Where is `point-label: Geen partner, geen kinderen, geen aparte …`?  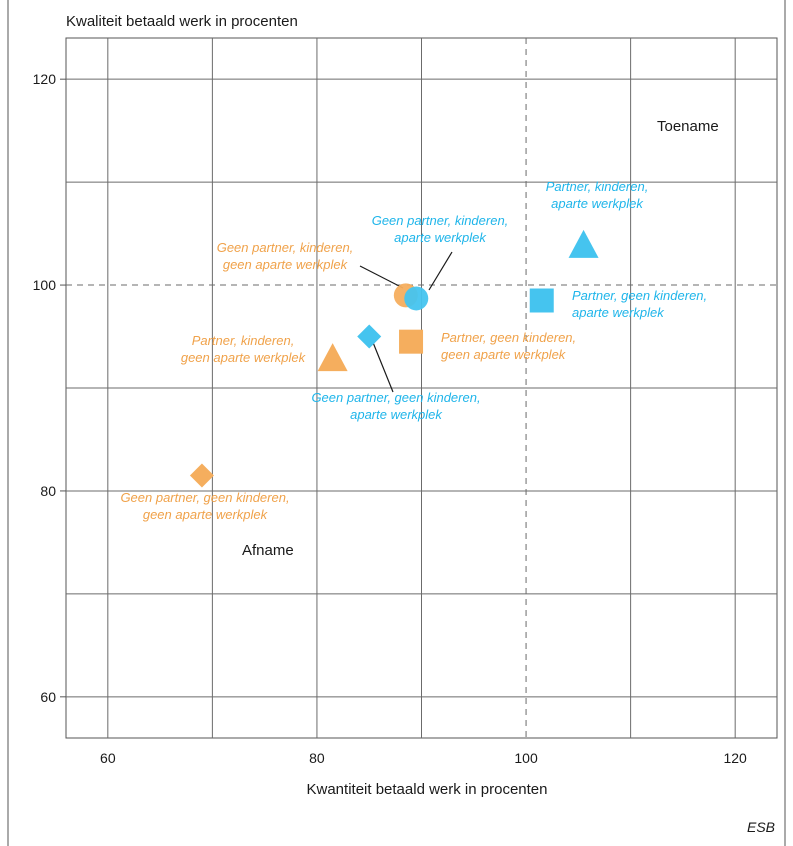
point-label: Geen partner, geen kinderen, geen aparte … is located at coordinates (204, 506).